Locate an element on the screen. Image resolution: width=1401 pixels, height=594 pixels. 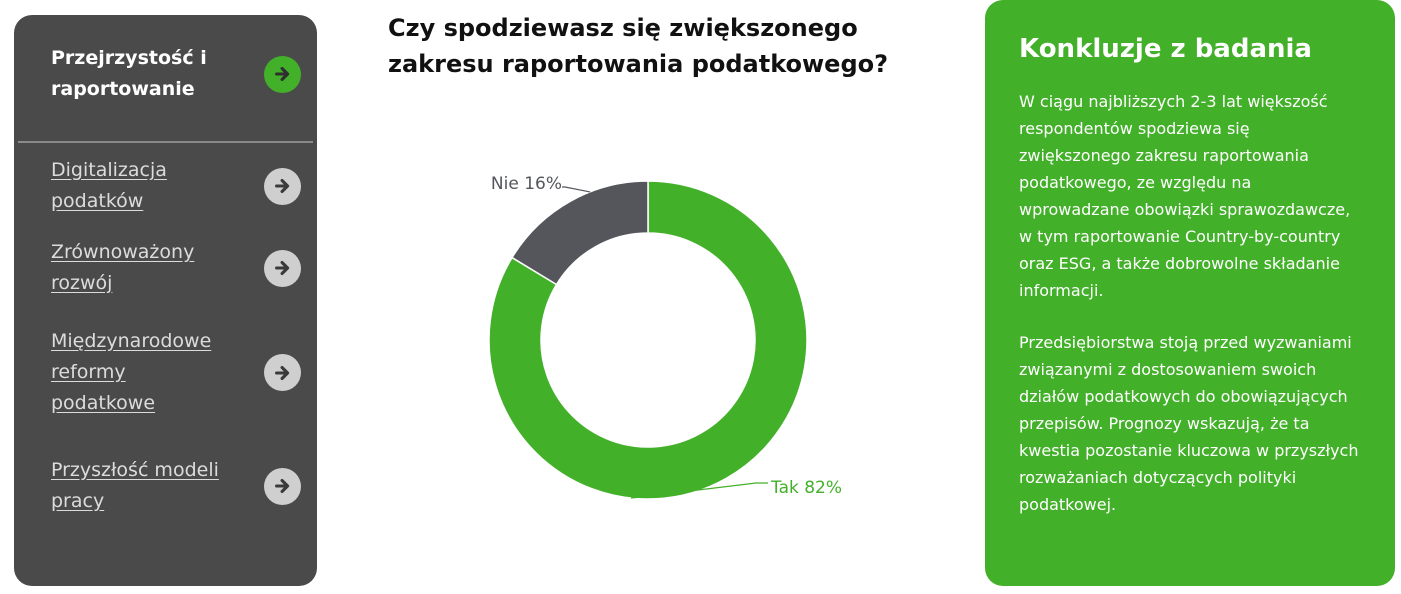
sidebar-item-label: Przejrzystość i raportowanie is located at coordinates (129, 73).